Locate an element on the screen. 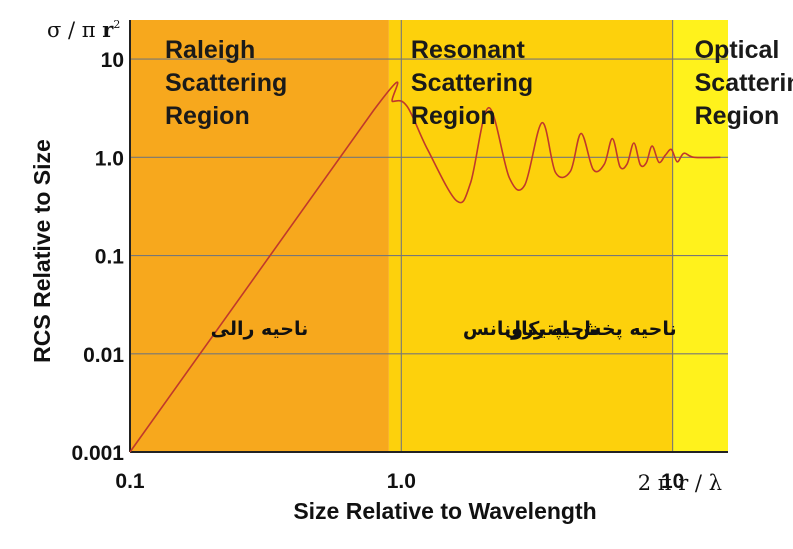 Image resolution: width=793 pixels, height=549 pixels. y-tick-label: 0.1 is located at coordinates (110, 257).